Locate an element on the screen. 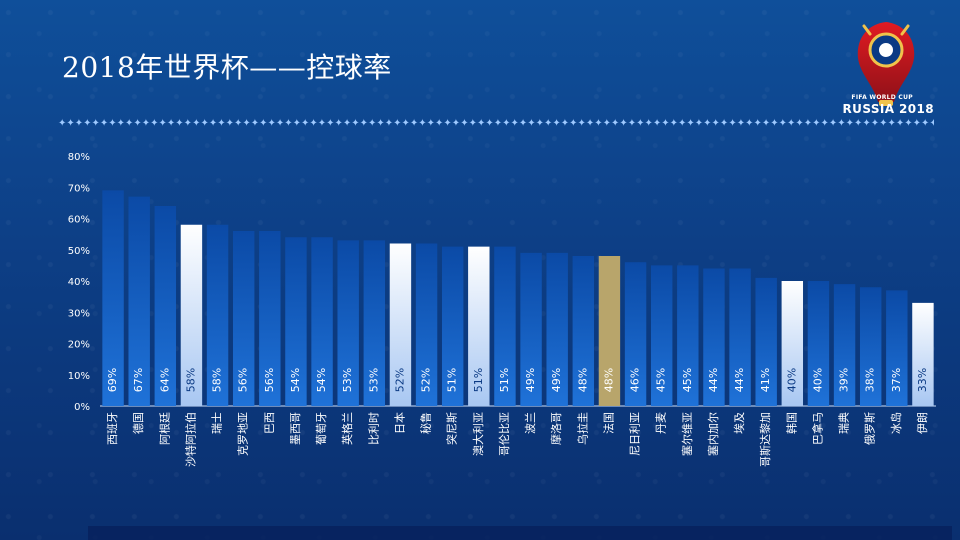 This screenshot has width=960, height=540. bar-value-label: 64% is located at coordinates (164, 380).